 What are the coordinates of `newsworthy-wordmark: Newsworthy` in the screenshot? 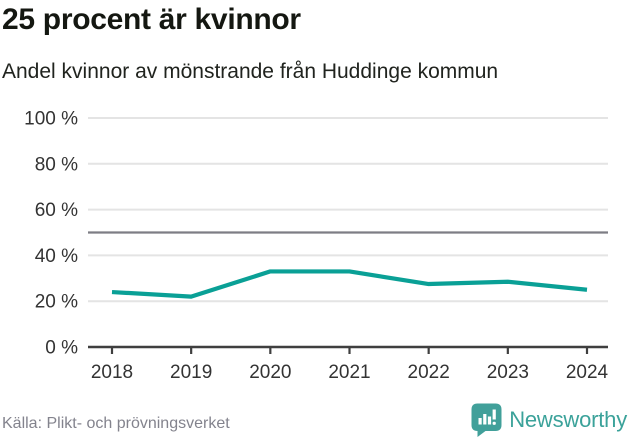 It's located at (568, 419).